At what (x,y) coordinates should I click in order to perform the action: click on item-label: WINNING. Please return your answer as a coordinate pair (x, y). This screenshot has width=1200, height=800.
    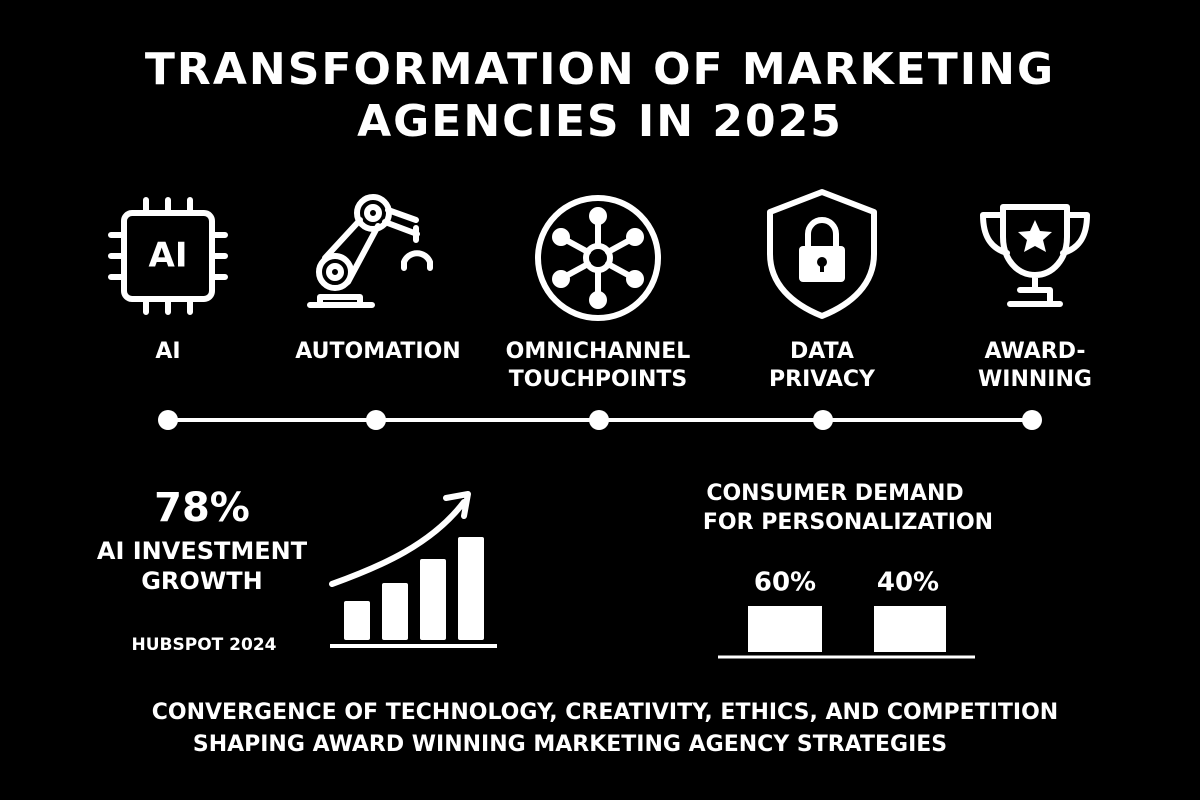
    Looking at the image, I should click on (1035, 379).